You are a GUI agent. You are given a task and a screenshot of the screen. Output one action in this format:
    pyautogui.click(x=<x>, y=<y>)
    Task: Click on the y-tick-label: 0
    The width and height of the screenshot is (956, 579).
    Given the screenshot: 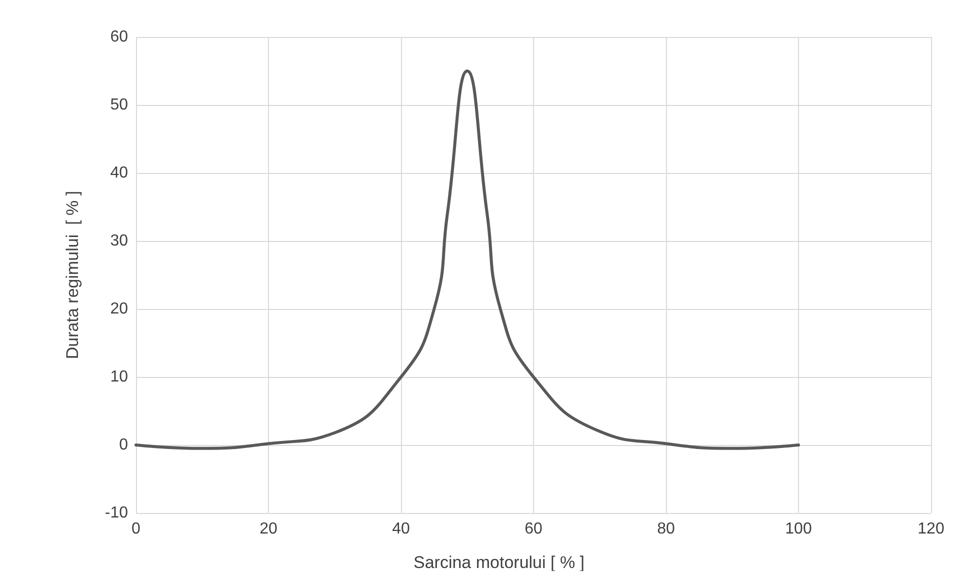 What is the action you would take?
    pyautogui.click(x=123, y=445)
    